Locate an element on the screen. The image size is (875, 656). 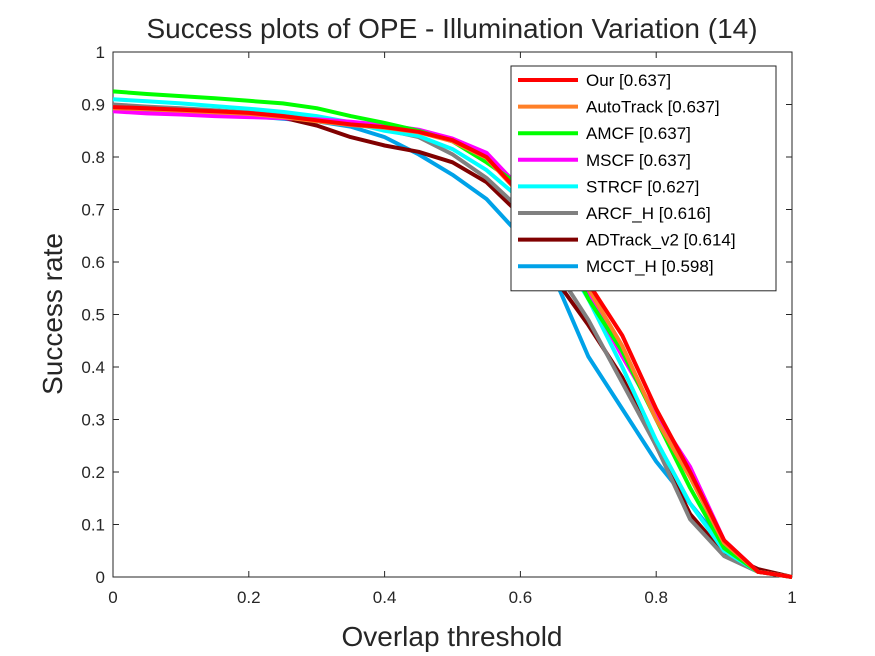
y-tick-label: 0.8 is located at coordinates (93, 157).